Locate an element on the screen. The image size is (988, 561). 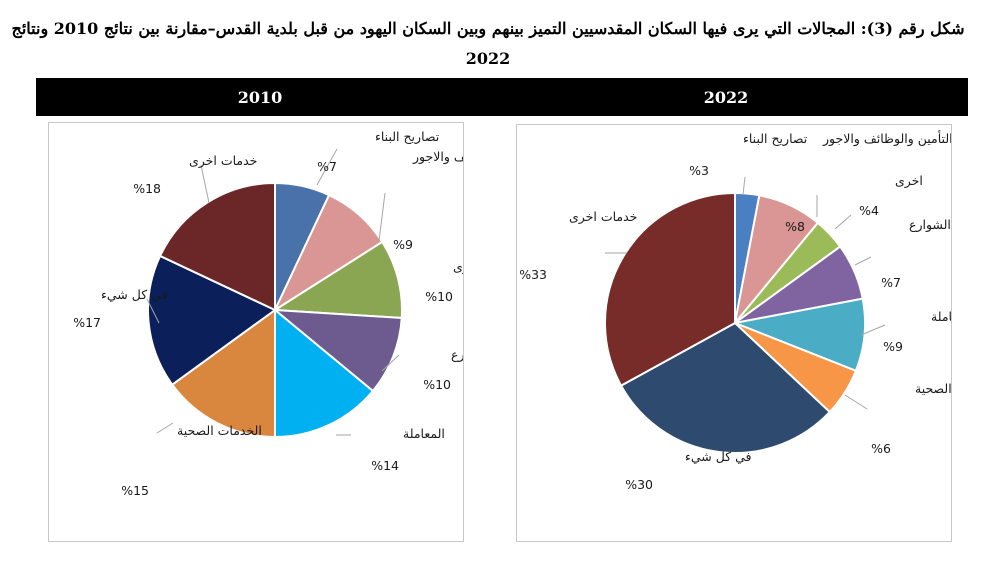
category-label-2022-5: الخدمات الصحية is located at coordinates (933, 388).